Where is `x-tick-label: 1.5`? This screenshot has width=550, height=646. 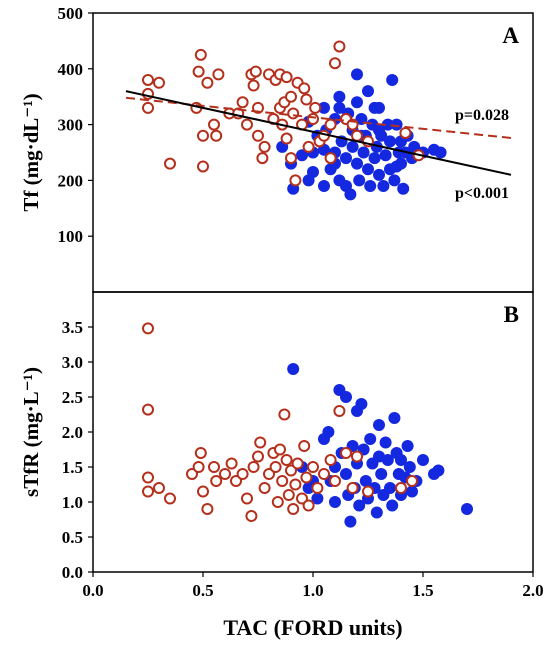 x-tick-label: 1.5 is located at coordinates (422, 590).